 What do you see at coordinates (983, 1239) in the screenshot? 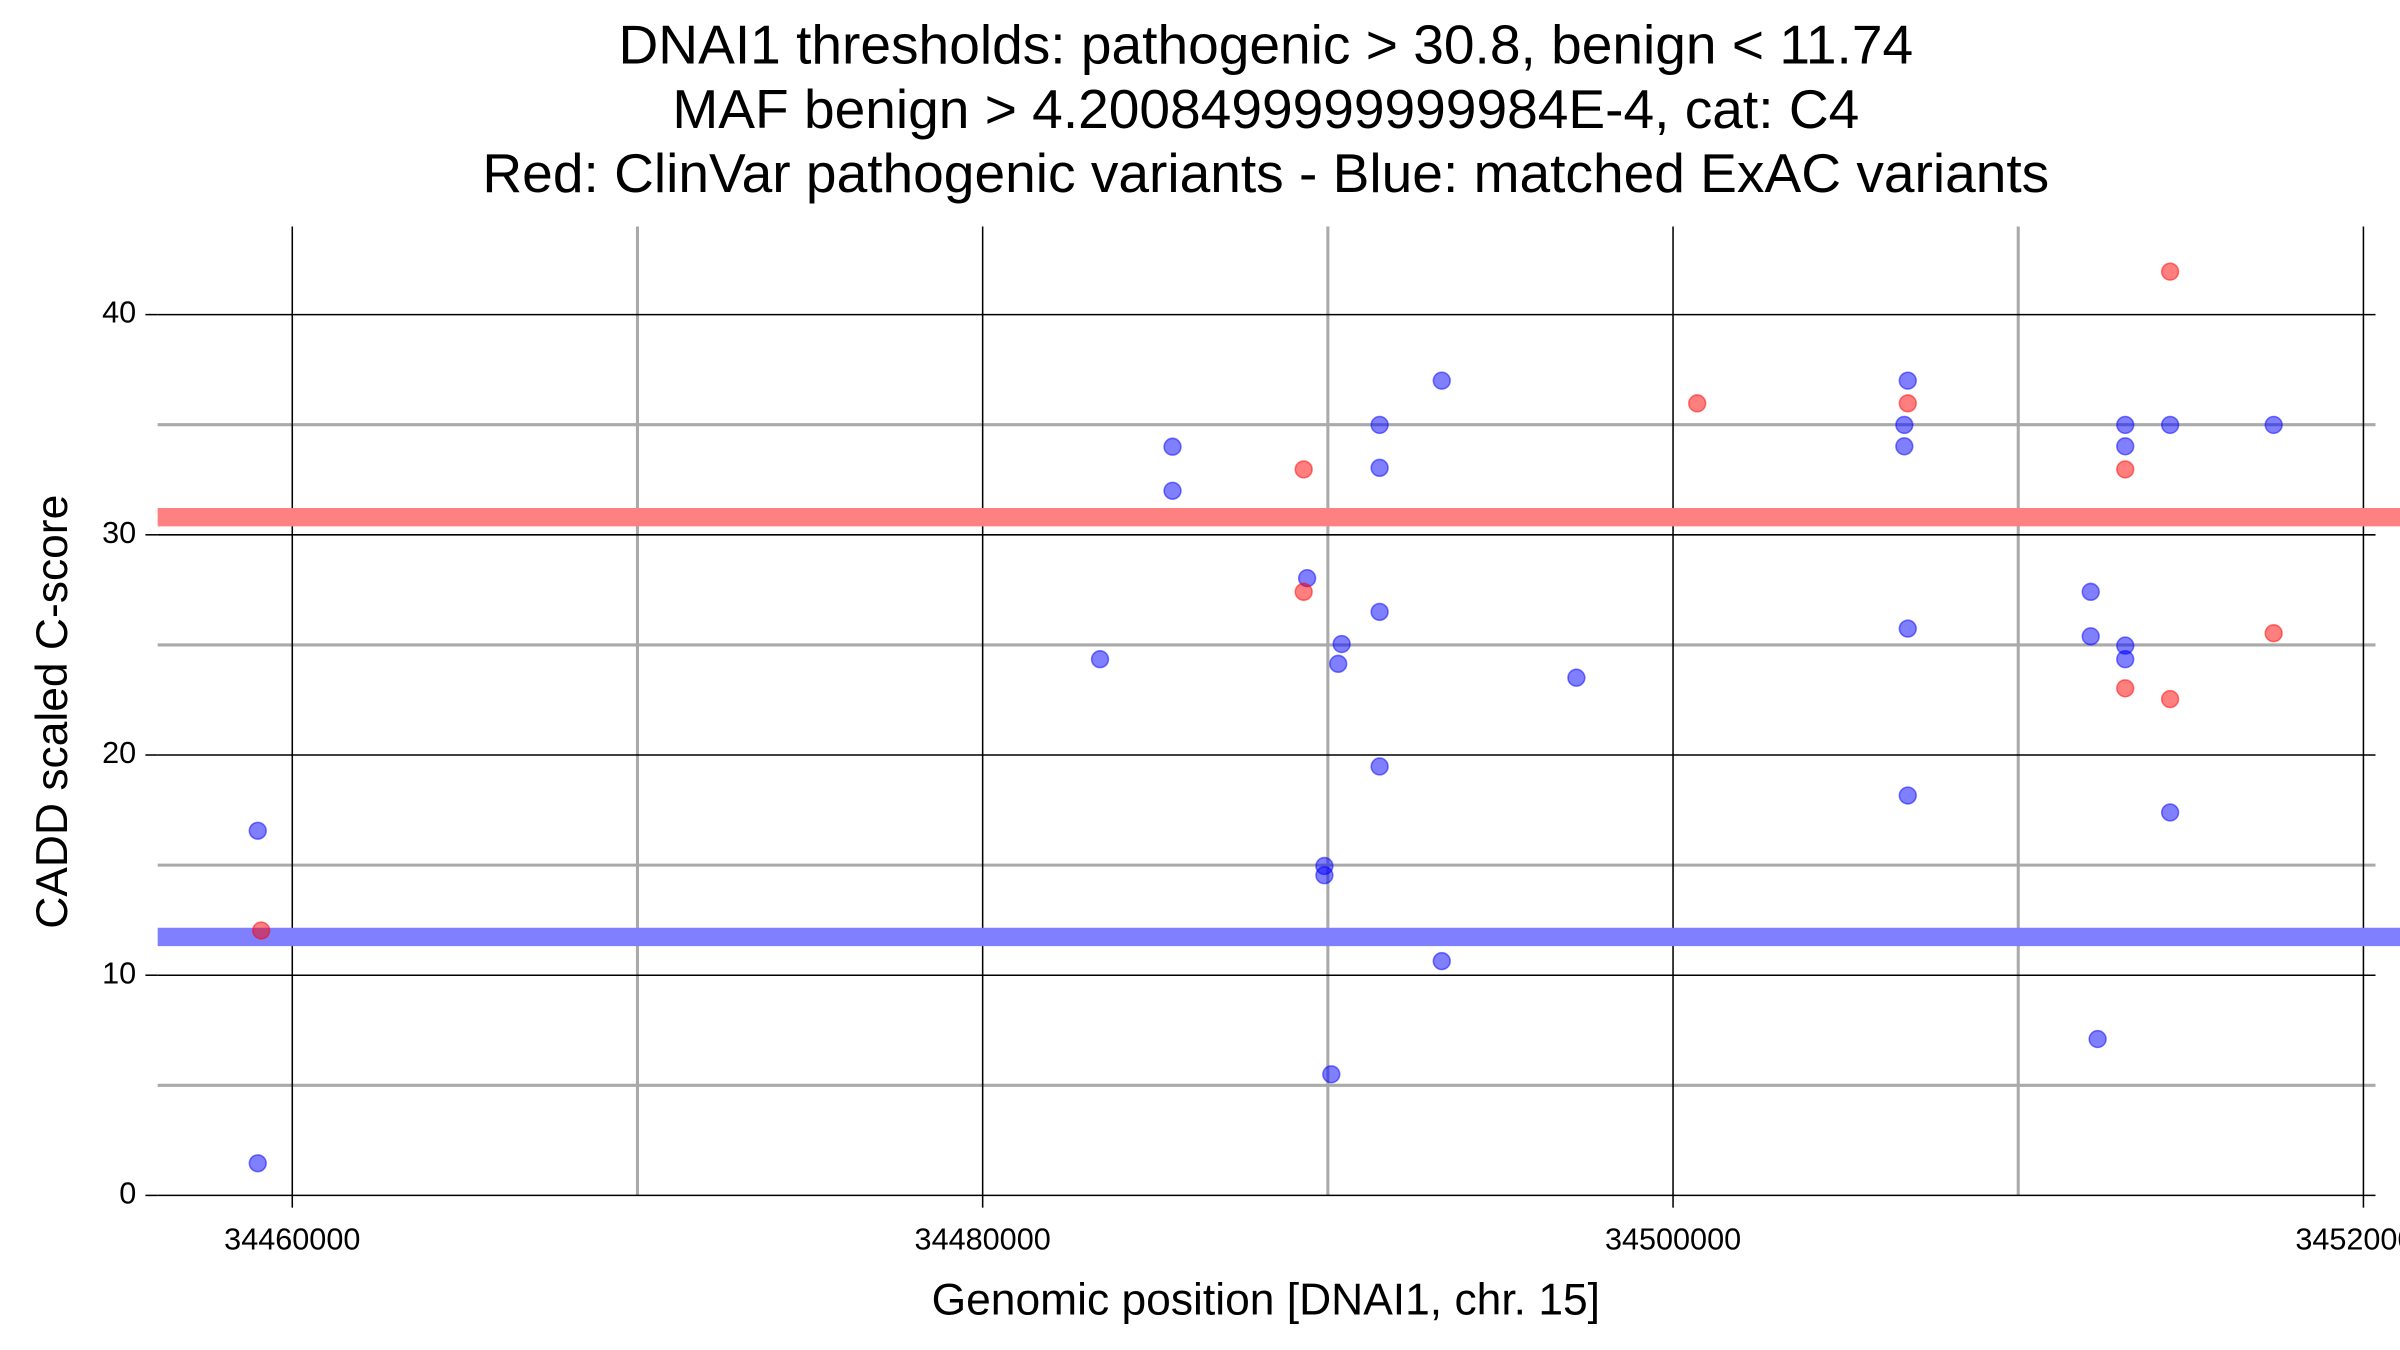
I see `x-tick-label: 34480000` at bounding box center [983, 1239].